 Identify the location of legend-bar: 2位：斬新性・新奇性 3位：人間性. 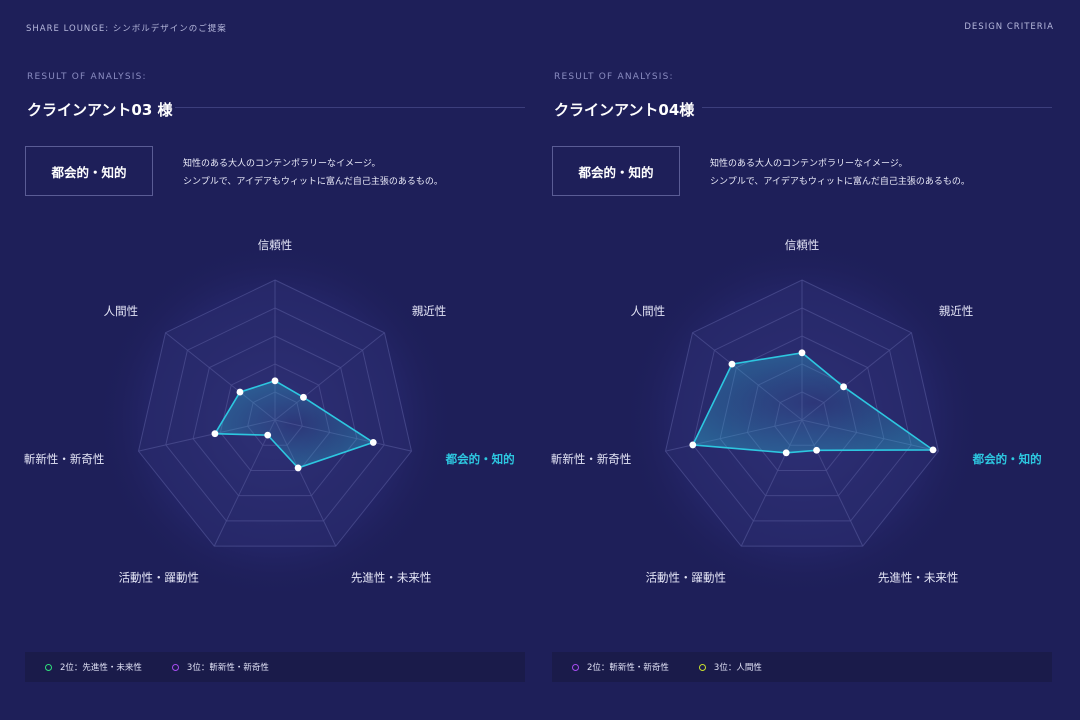
(802, 667).